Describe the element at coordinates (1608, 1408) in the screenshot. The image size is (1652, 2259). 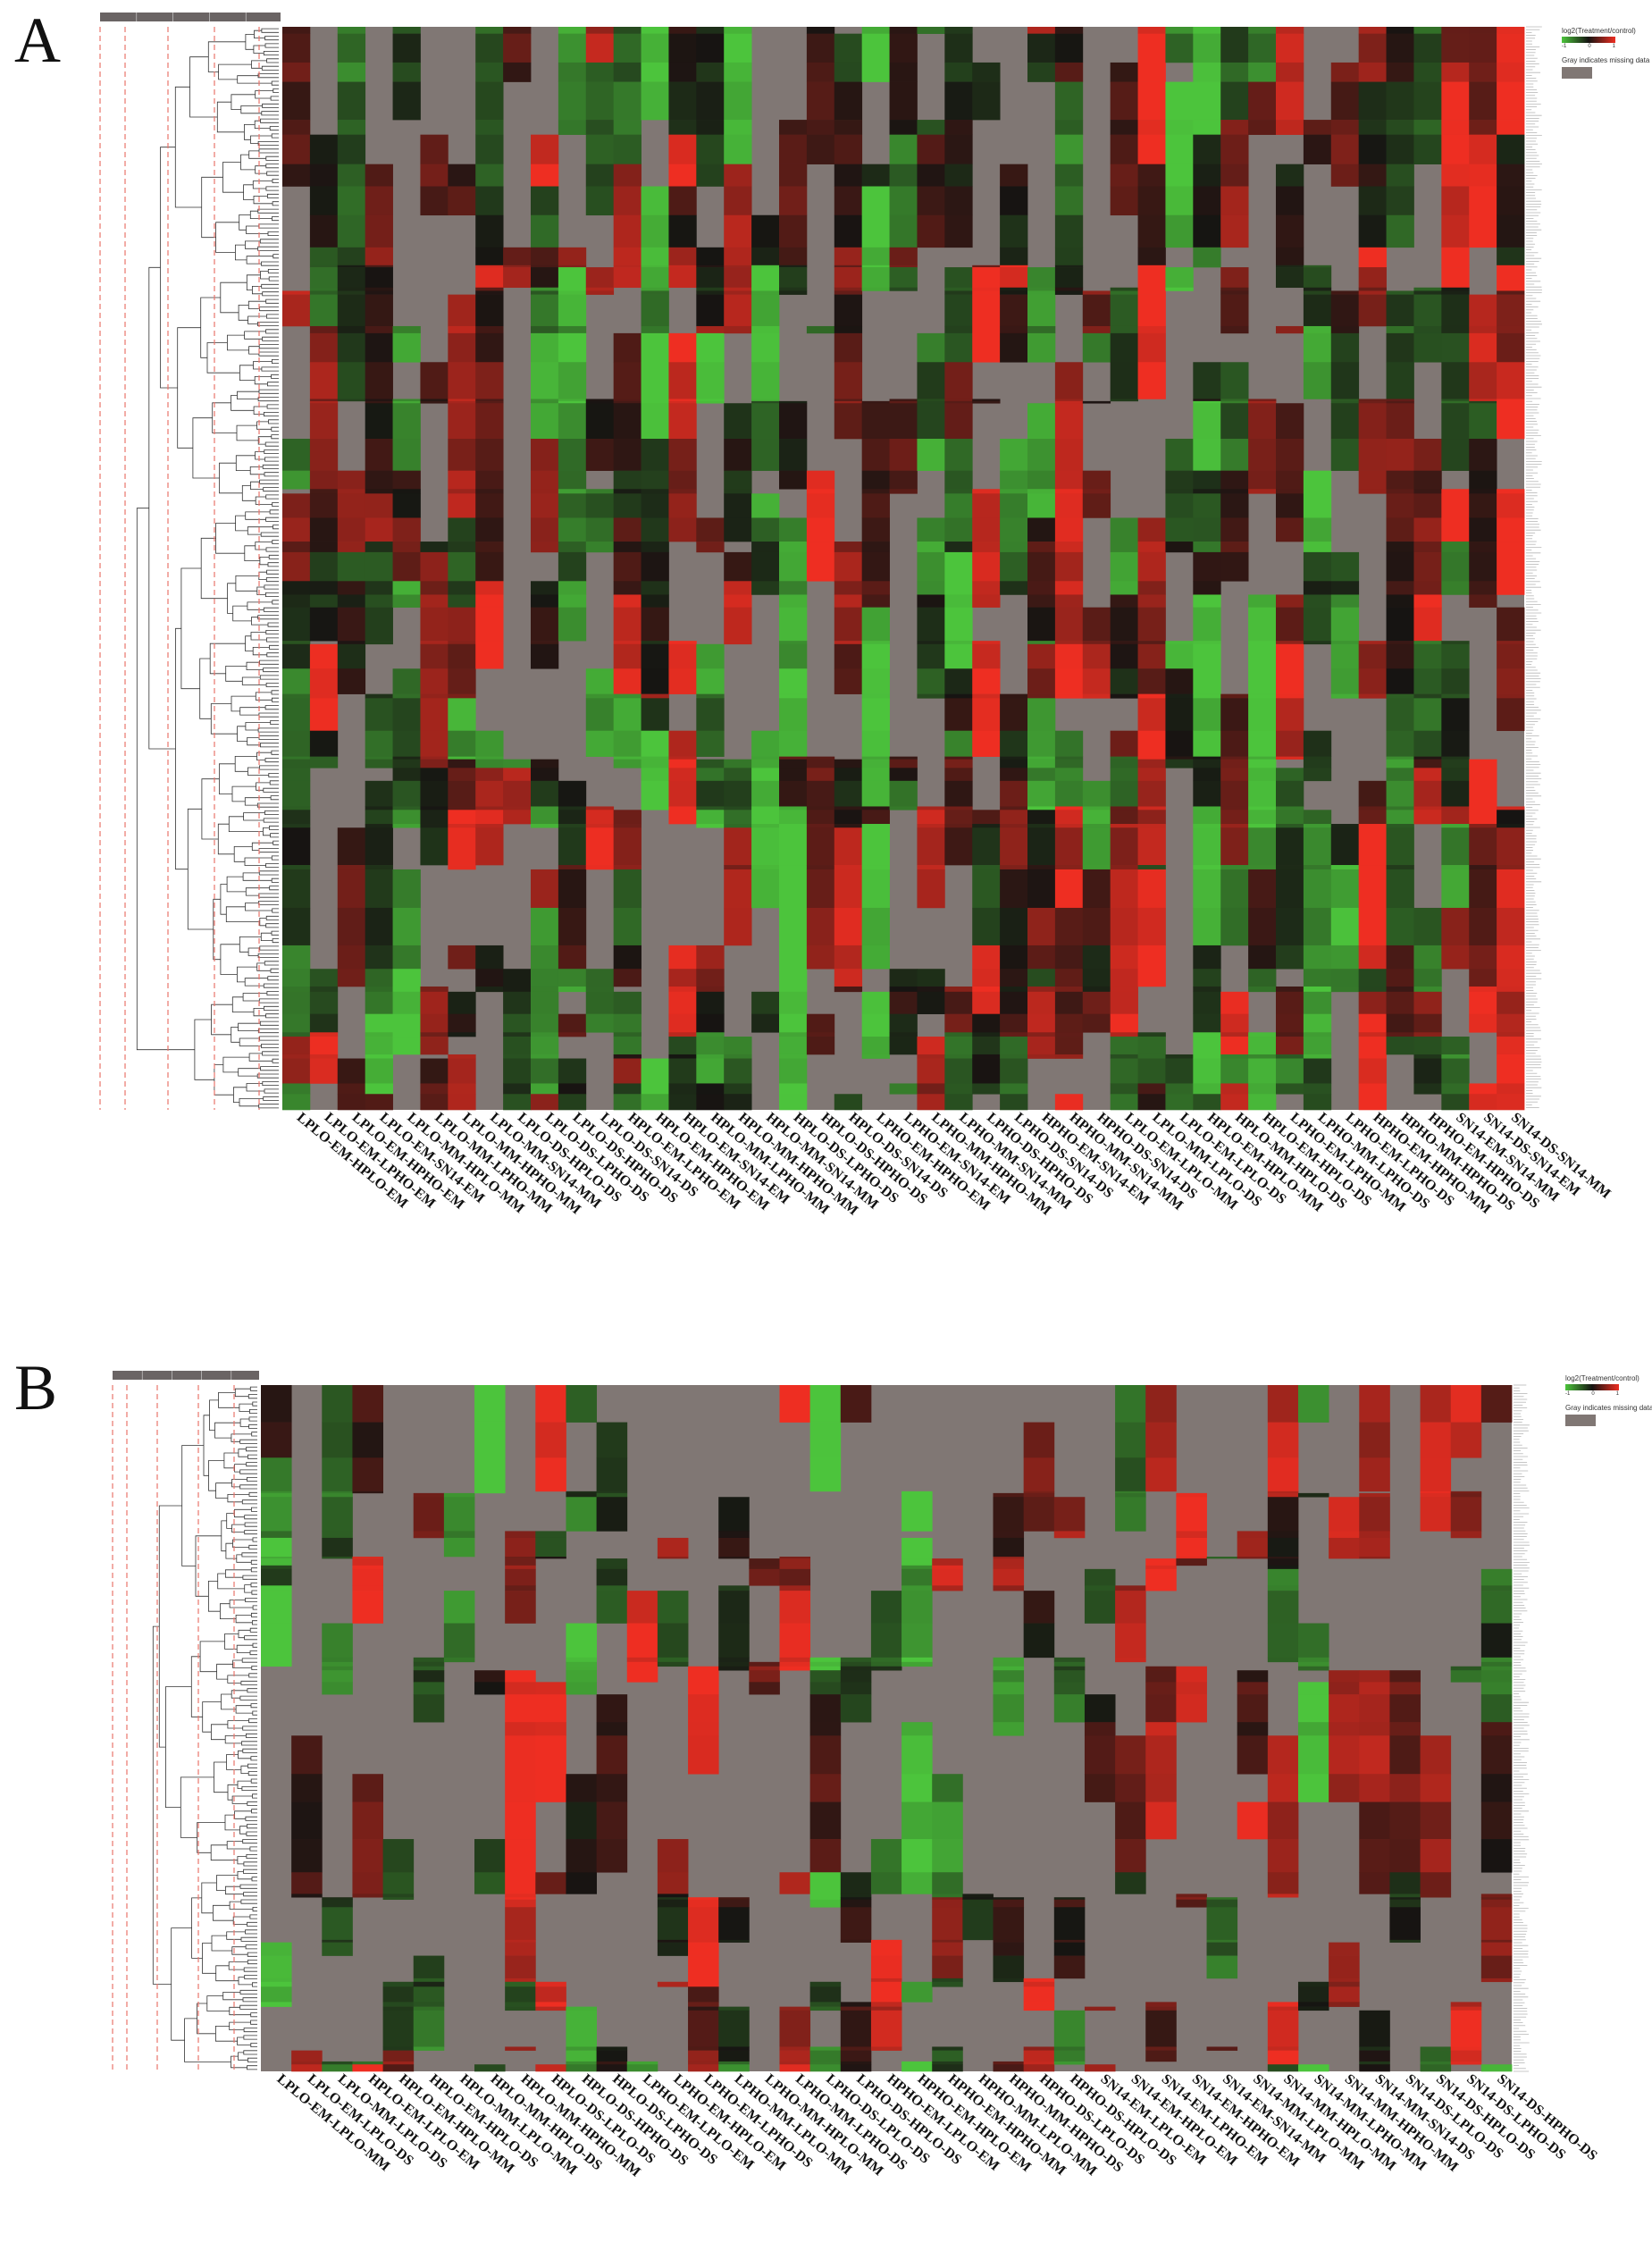
I see `legend-b-missing-label: Gray indicates missing data` at that location.